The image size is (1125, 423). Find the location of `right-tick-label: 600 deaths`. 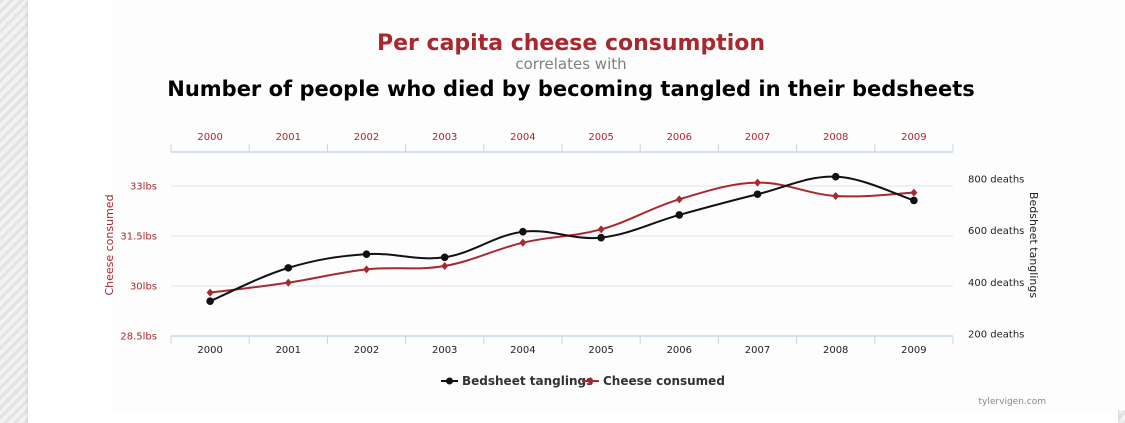

right-tick-label: 600 deaths is located at coordinates (996, 231).